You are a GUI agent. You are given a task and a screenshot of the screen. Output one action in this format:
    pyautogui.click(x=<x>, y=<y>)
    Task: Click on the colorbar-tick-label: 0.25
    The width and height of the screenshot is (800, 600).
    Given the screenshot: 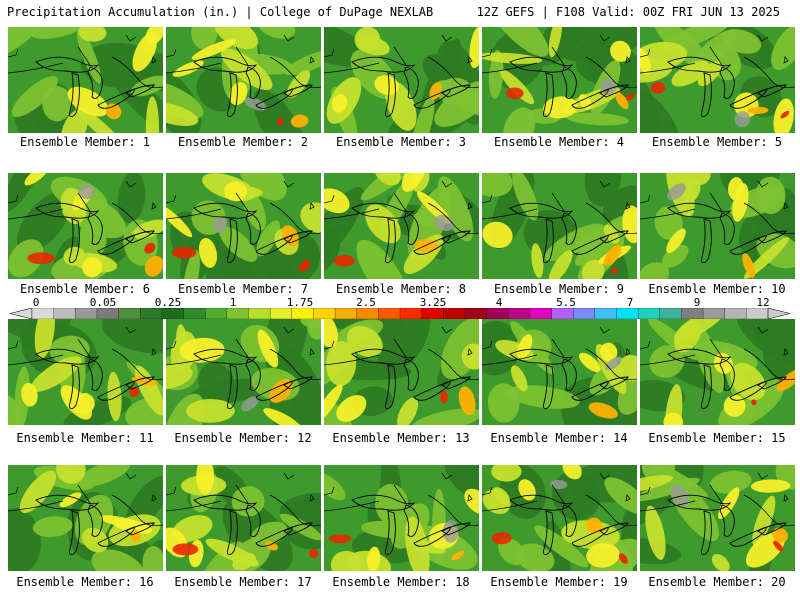 What is the action you would take?
    pyautogui.click(x=168, y=302)
    